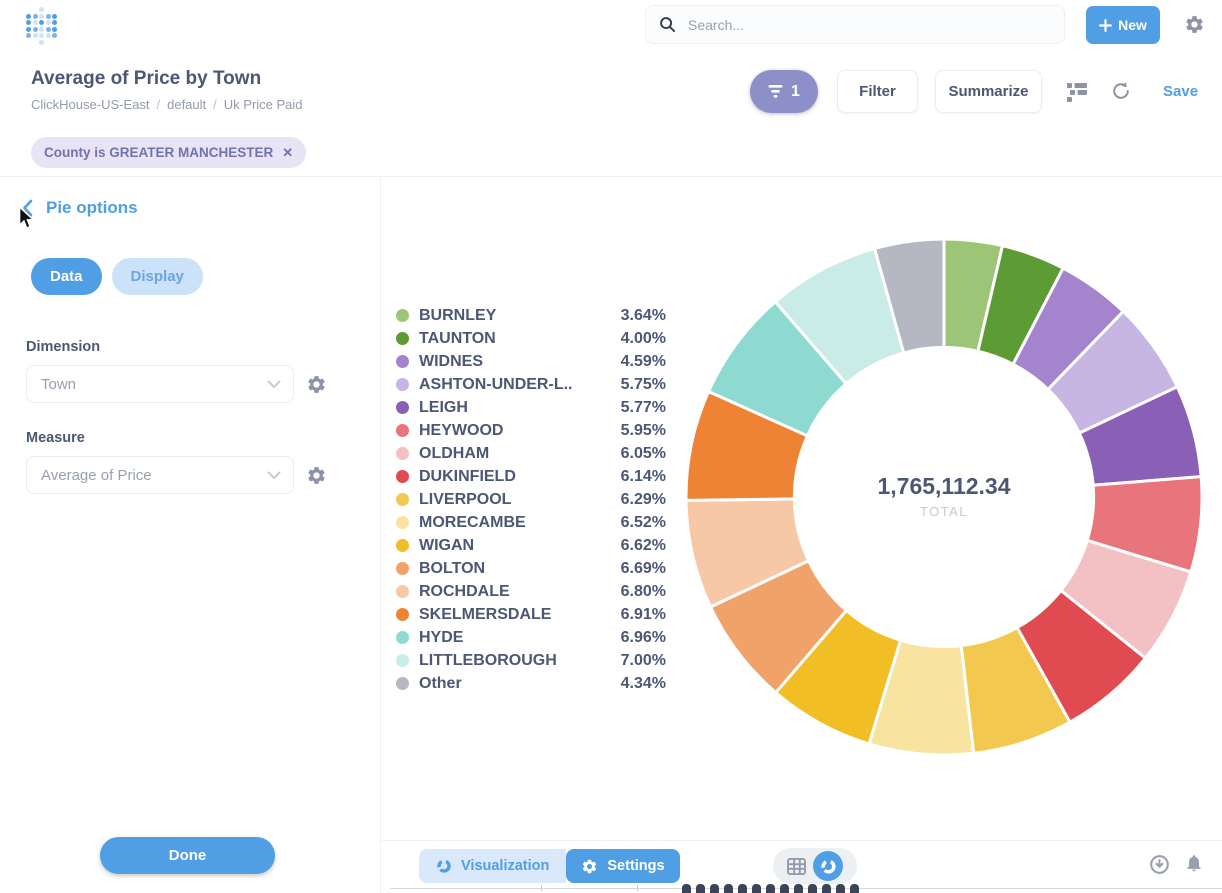 The height and width of the screenshot is (893, 1222). What do you see at coordinates (27, 208) in the screenshot?
I see `chevron-left-icon` at bounding box center [27, 208].